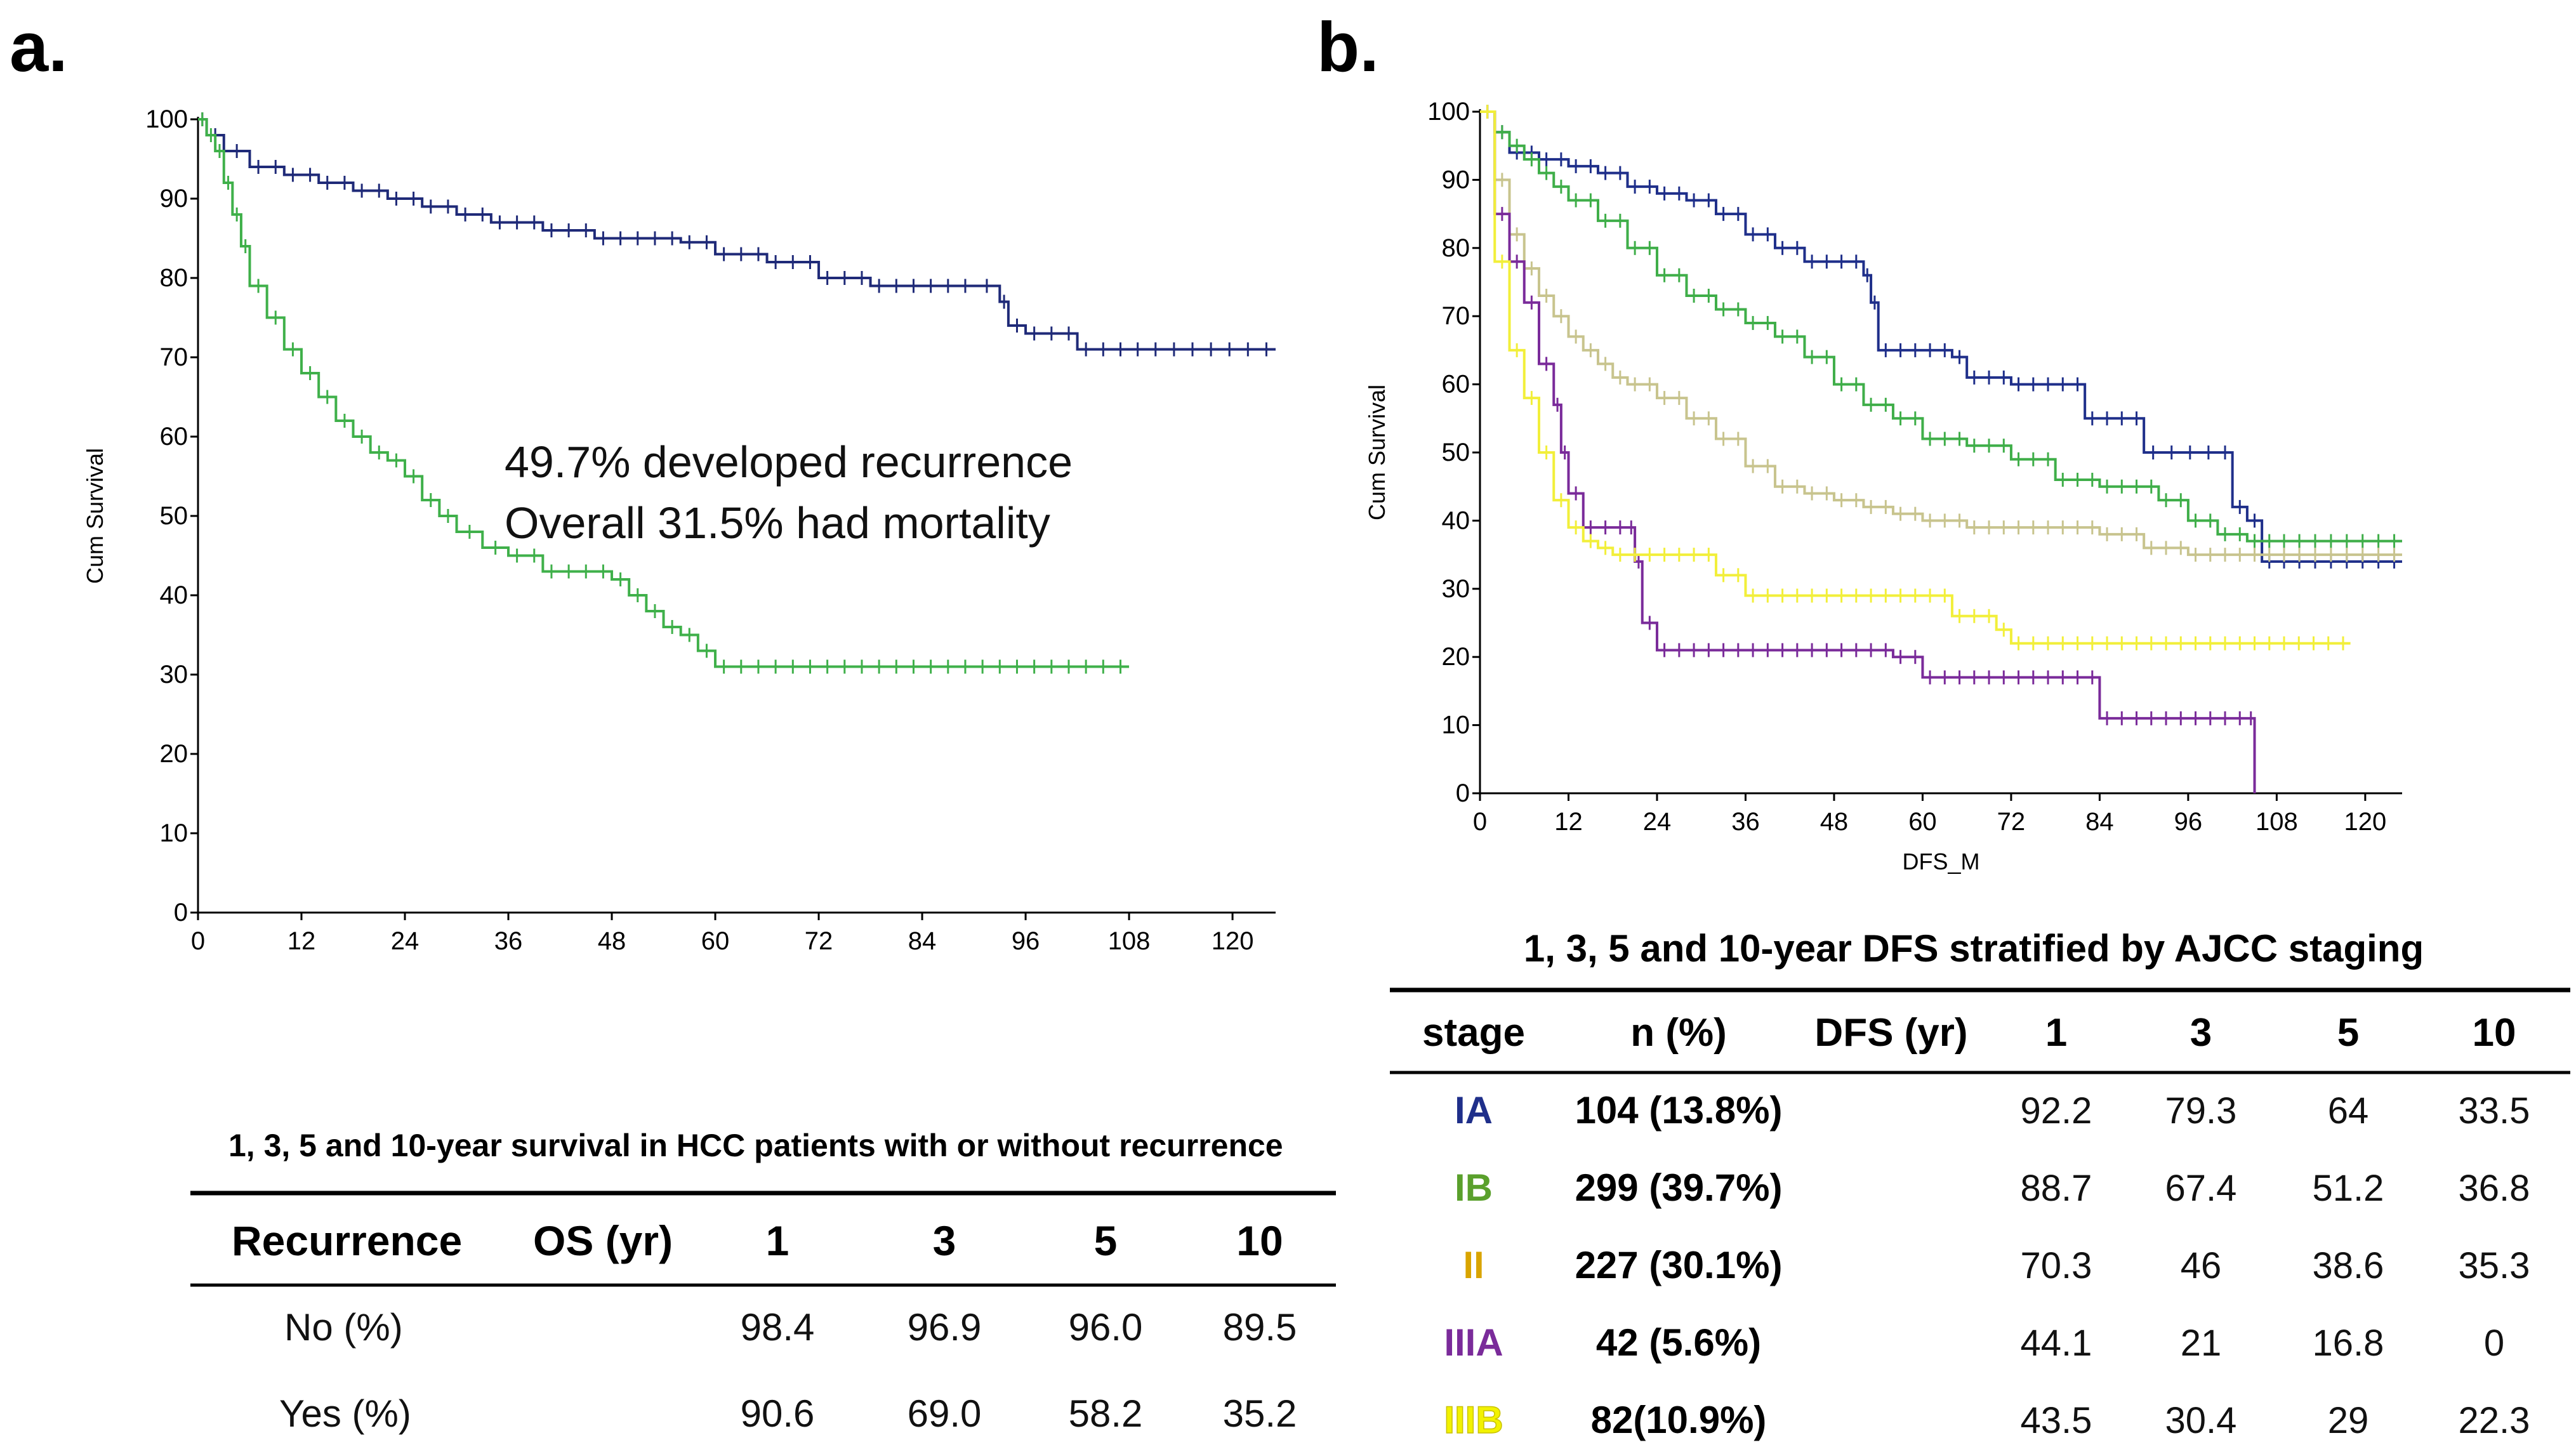 Image resolution: width=2576 pixels, height=1452 pixels. What do you see at coordinates (2348, 1420) in the screenshot?
I see `table-b-row-iiib-5: 29` at bounding box center [2348, 1420].